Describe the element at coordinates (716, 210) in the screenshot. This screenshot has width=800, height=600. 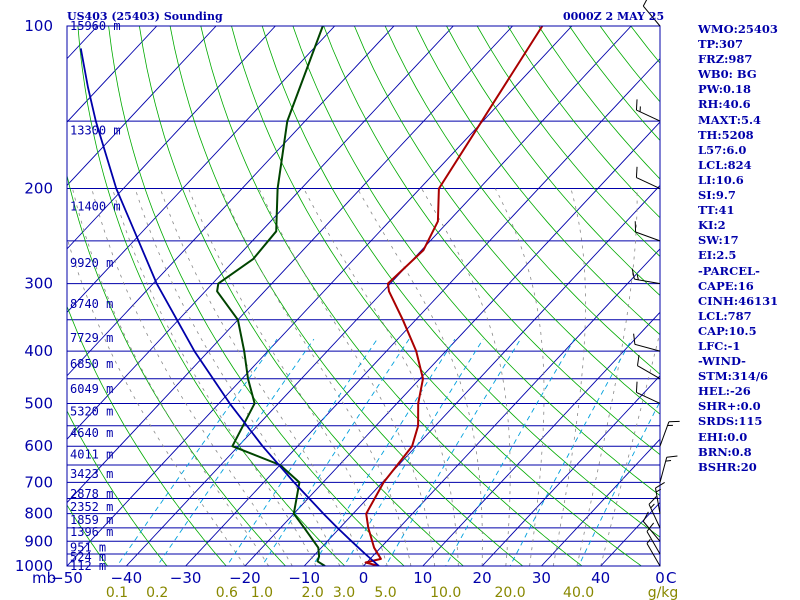
I see `index-entry: TT:41` at that location.